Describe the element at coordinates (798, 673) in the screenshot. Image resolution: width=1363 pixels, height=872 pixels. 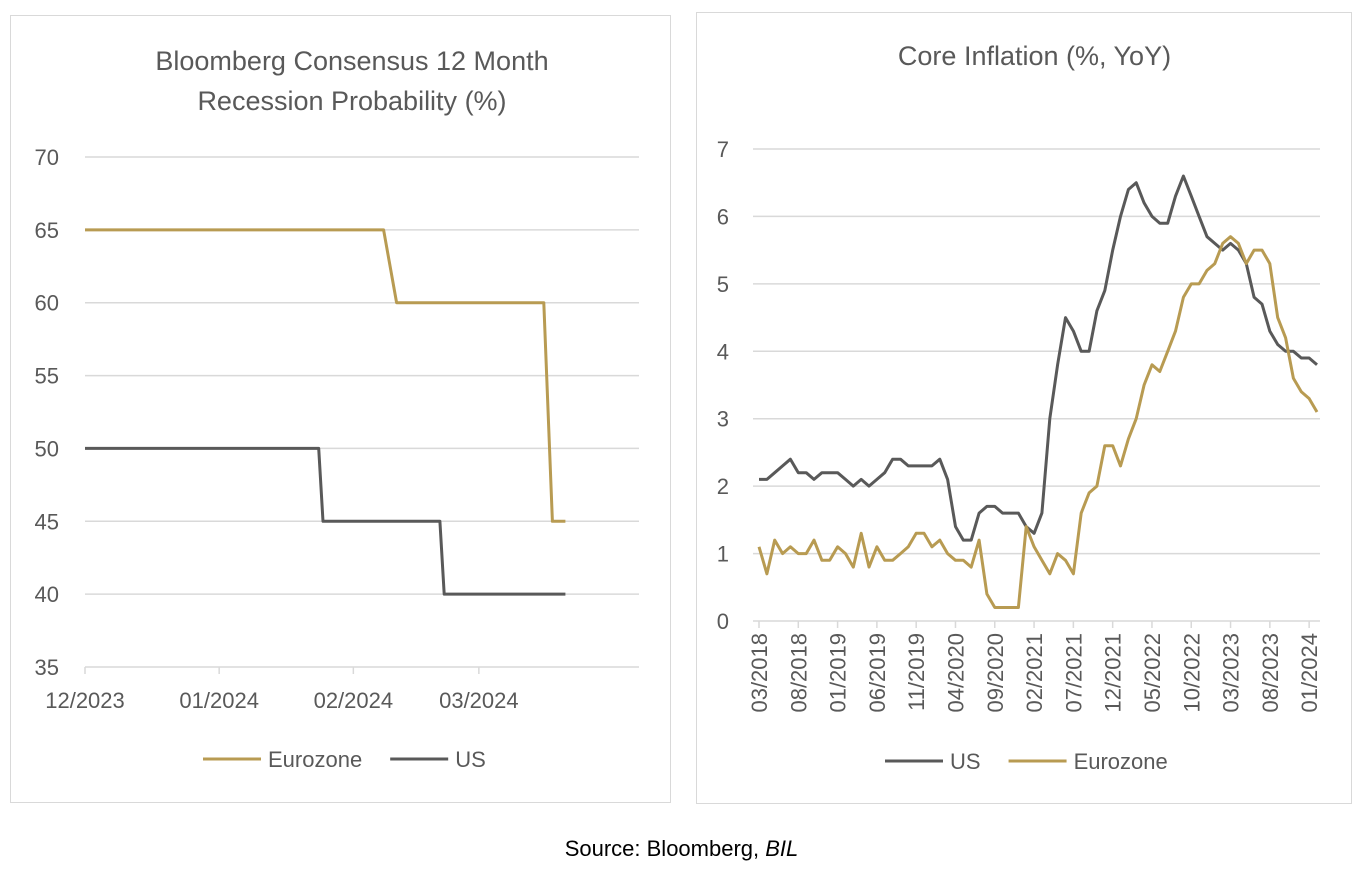
I see `x-tick-label: 08/2018` at that location.